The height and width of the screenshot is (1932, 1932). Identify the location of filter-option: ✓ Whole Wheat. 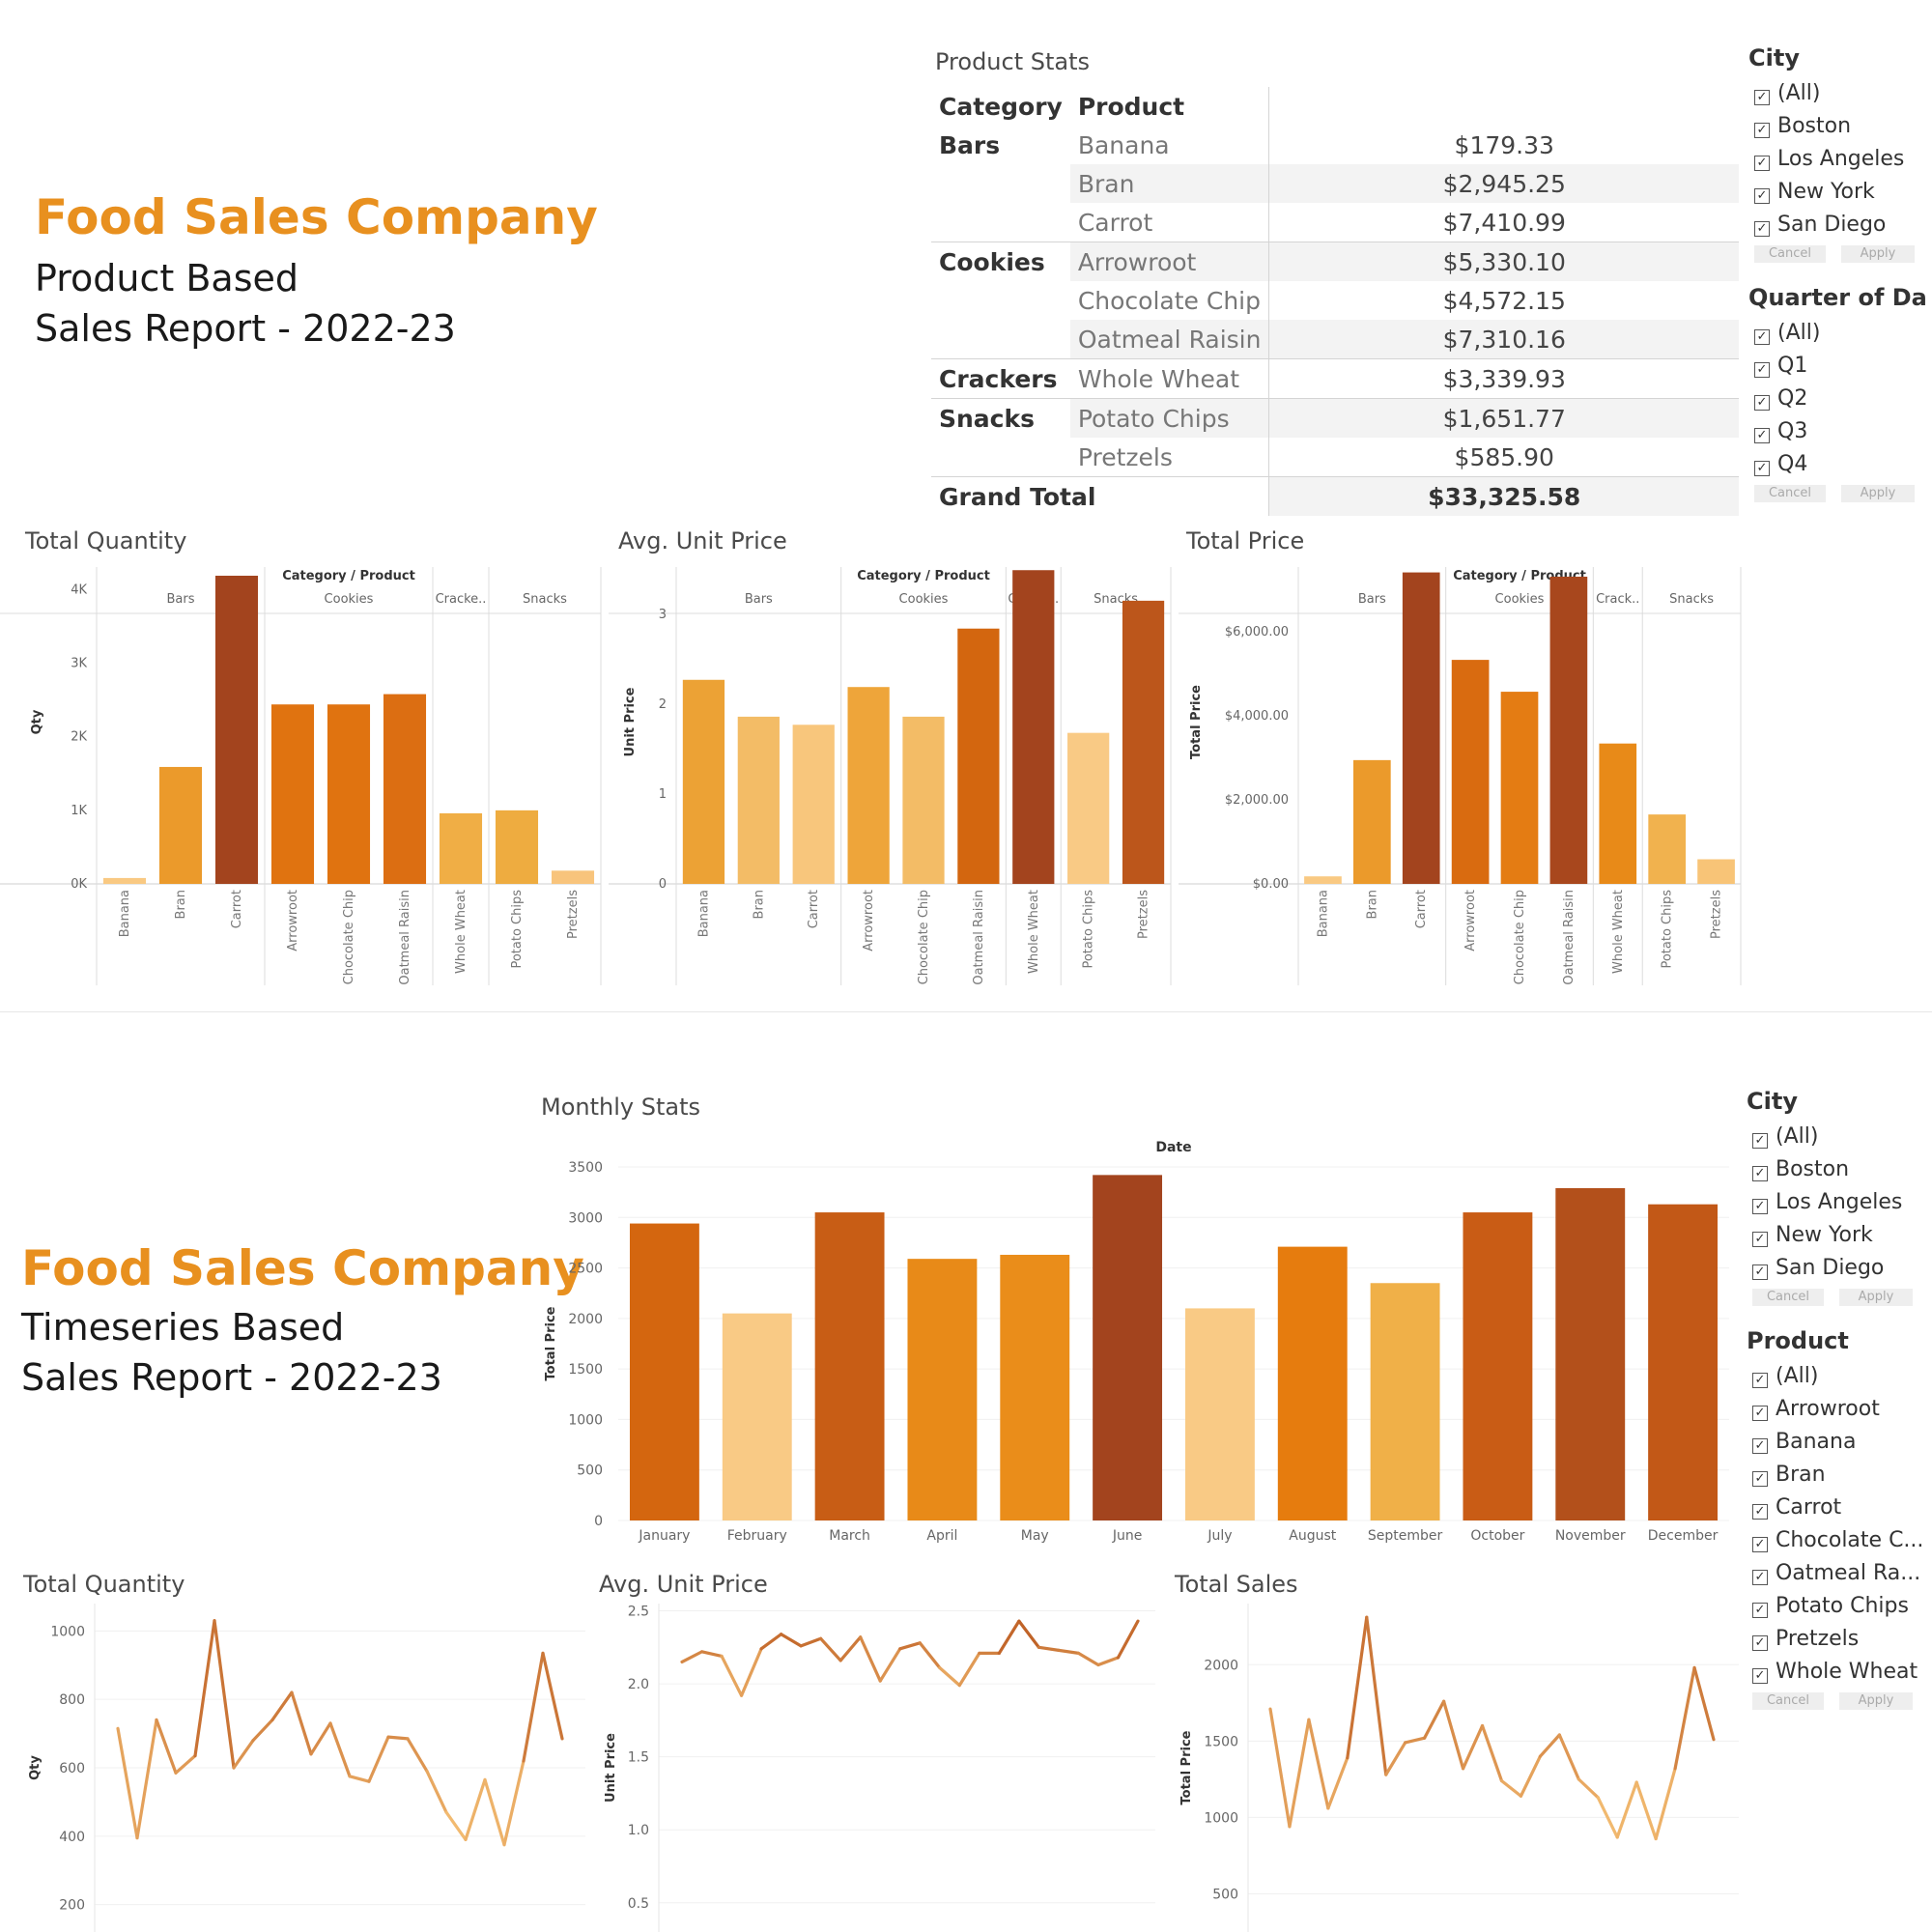
(1837, 1672).